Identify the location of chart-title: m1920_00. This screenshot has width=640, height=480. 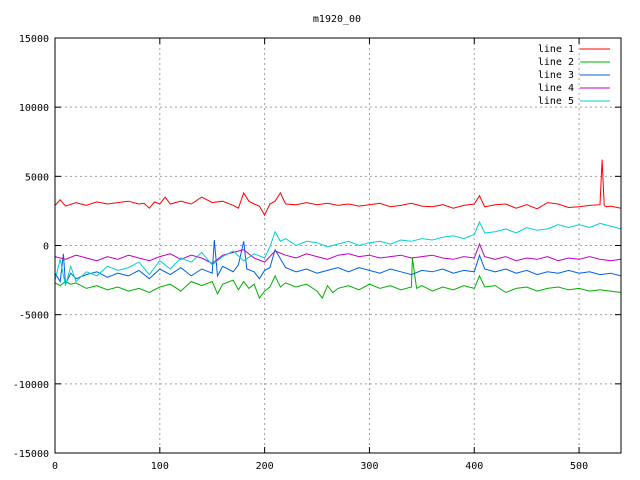
(337, 19).